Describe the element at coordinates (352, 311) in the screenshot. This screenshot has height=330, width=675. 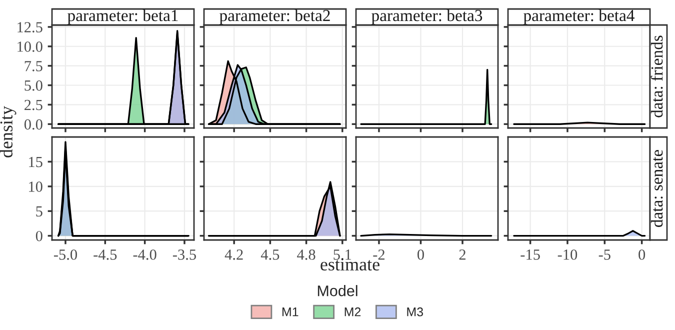
I see `legend-label: M2` at that location.